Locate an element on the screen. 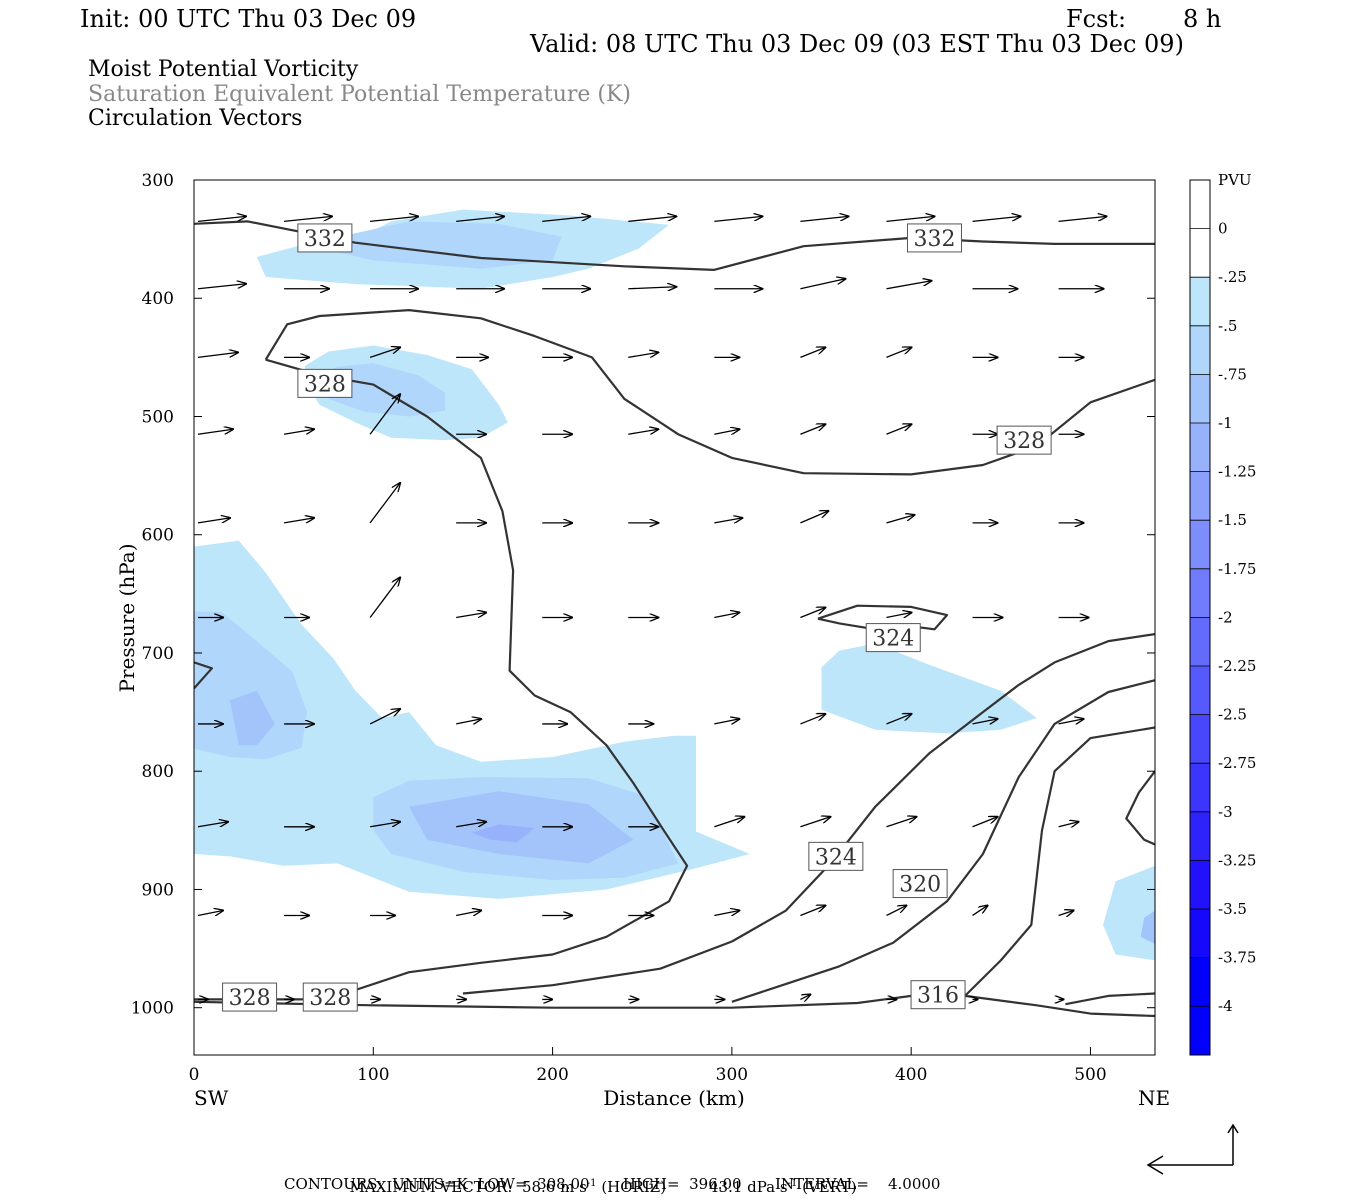  colorbar-label-2: -.5 is located at coordinates (1227, 326).